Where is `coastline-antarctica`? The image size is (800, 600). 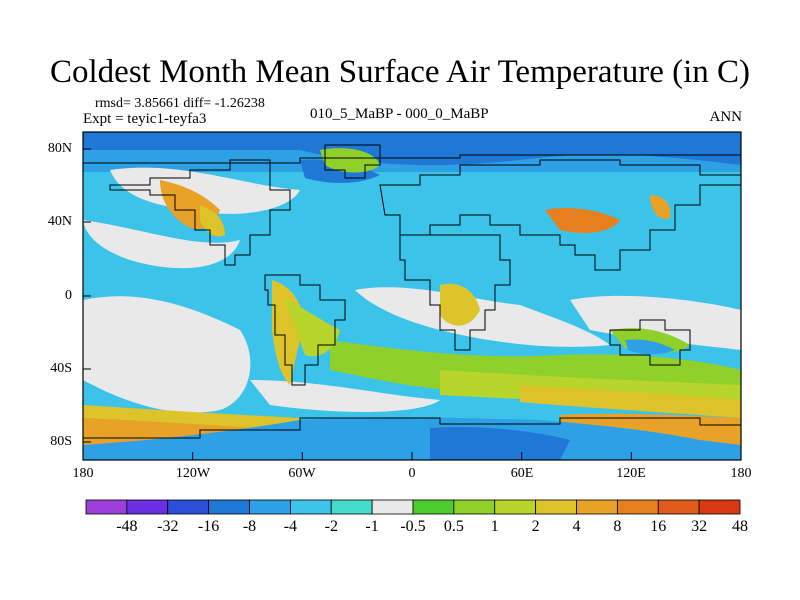
coastline-antarctica is located at coordinates (412, 428).